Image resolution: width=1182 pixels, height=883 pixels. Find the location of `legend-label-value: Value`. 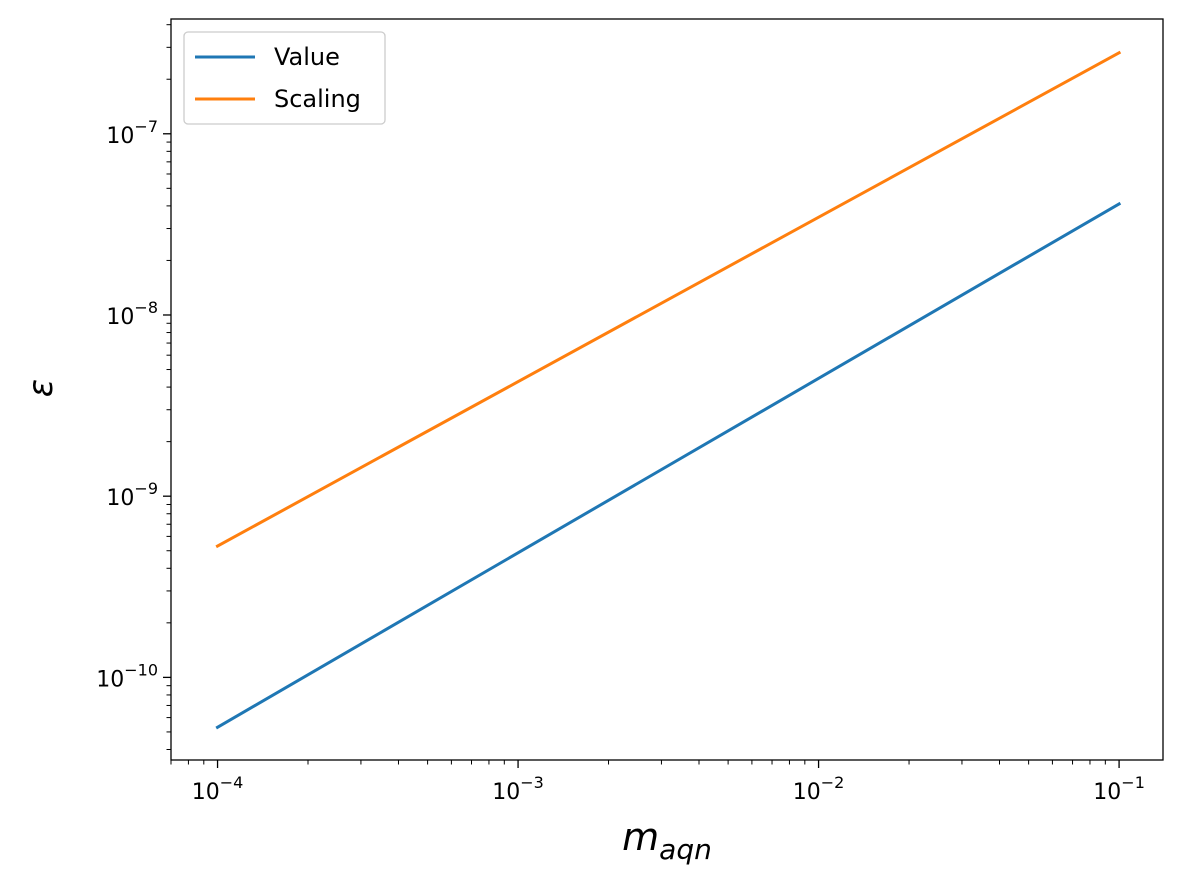

legend-label-value: Value is located at coordinates (307, 57).